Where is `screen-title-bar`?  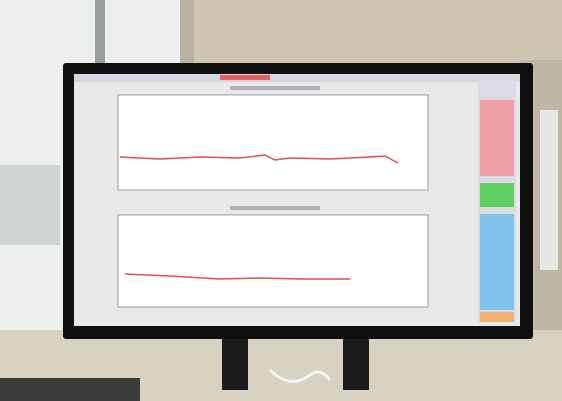 screen-title-bar is located at coordinates (297, 78).